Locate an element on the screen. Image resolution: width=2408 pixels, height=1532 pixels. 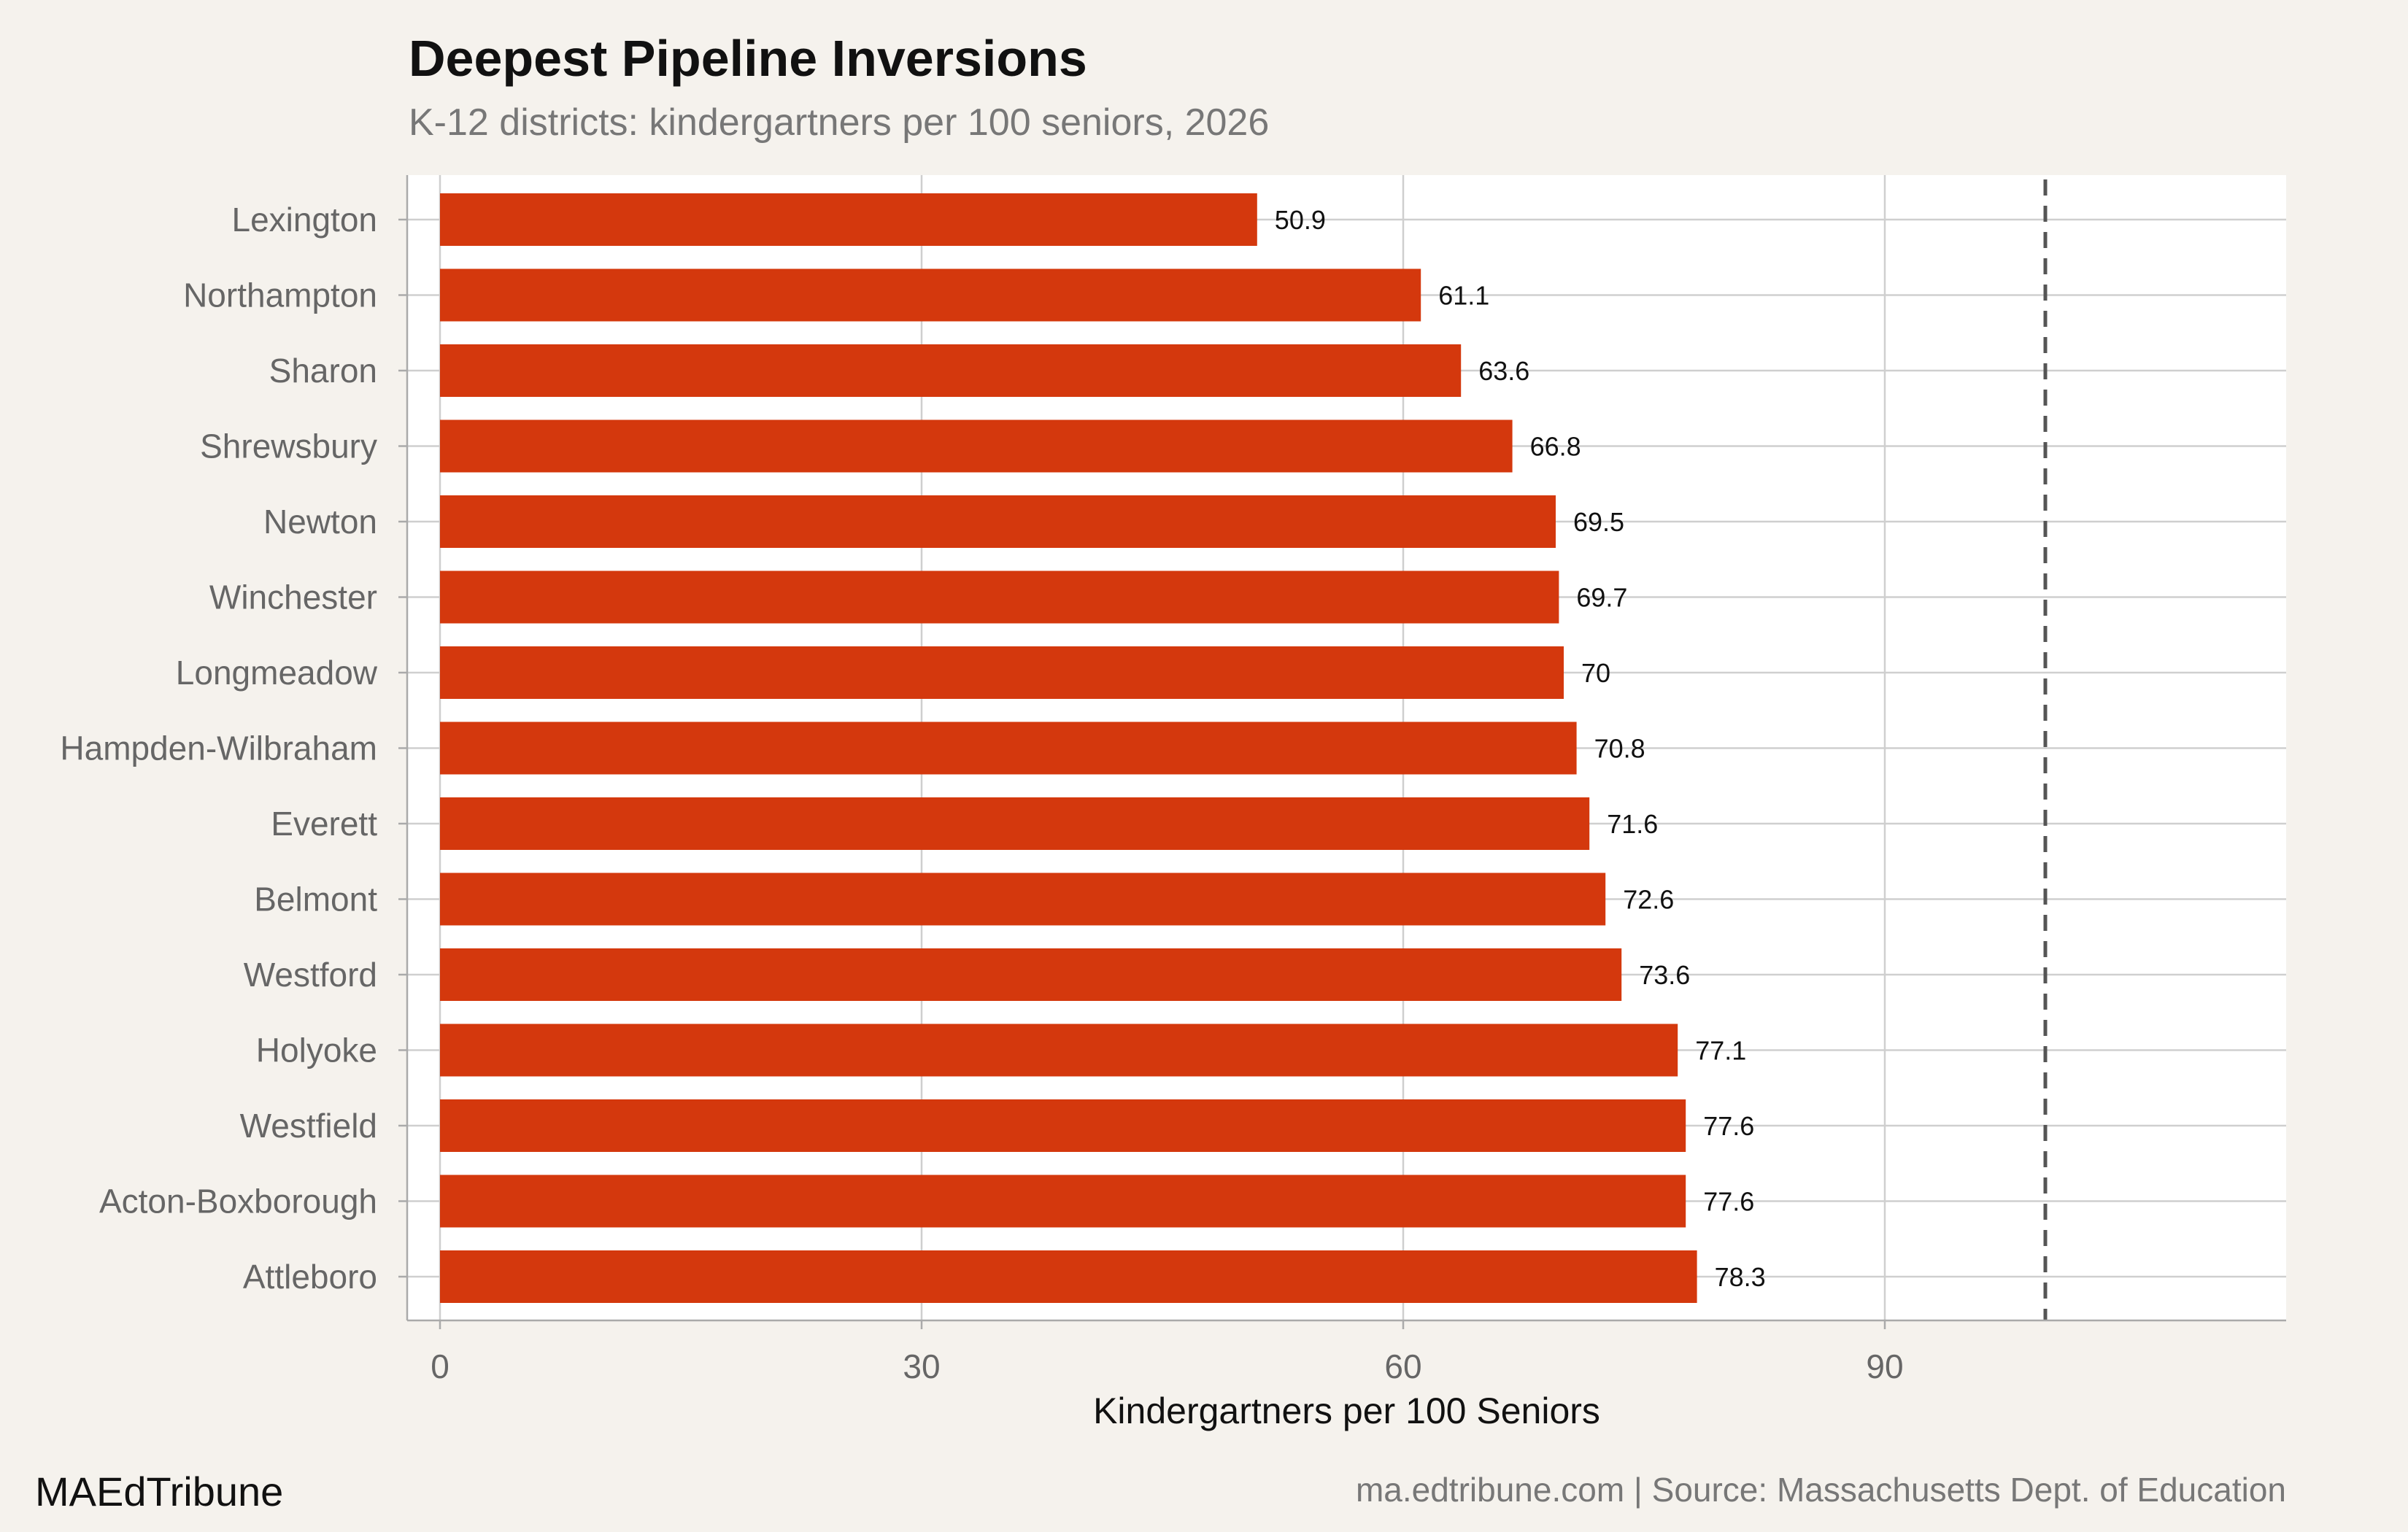
category-label: Hampden-Wilbraham is located at coordinates (218, 749).